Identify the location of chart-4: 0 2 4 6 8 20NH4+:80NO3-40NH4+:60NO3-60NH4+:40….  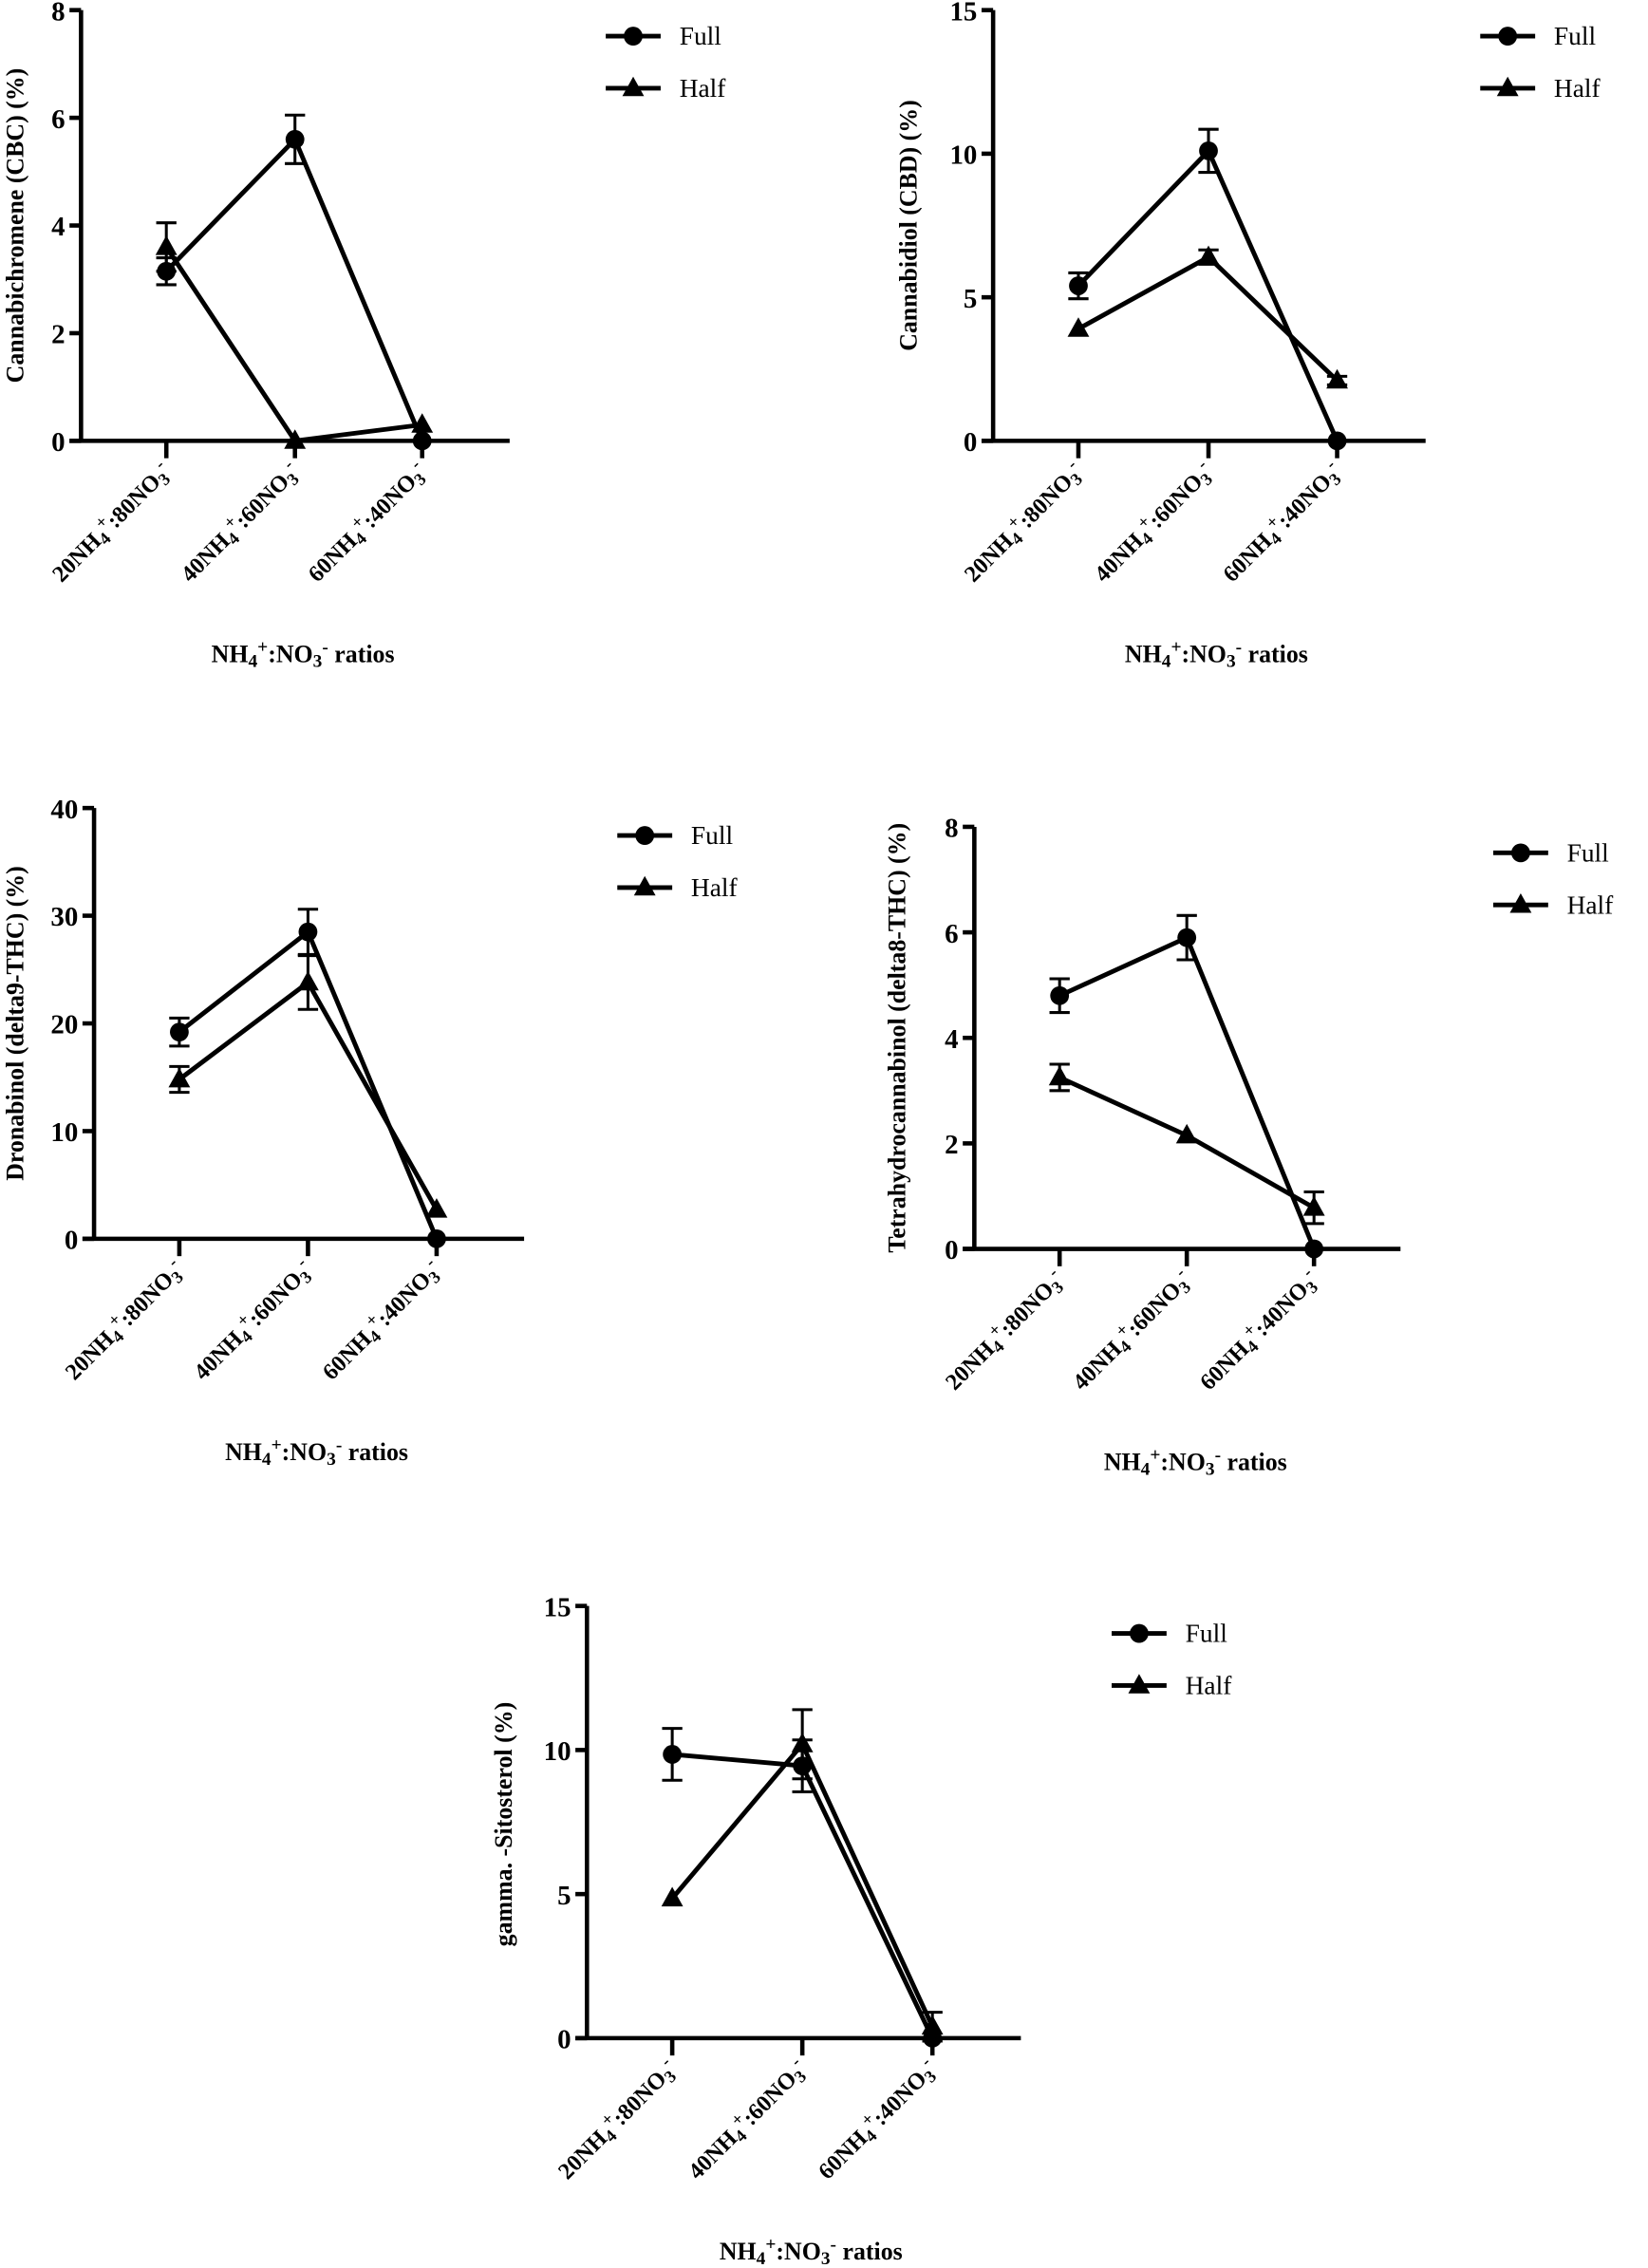
(1248, 1147).